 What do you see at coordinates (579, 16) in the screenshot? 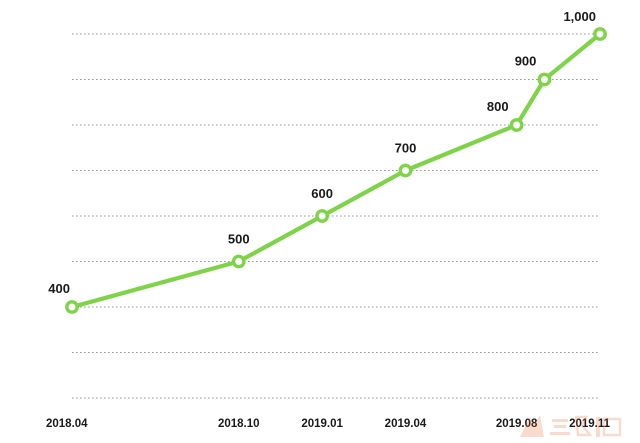
I see `data-label: 1,000` at bounding box center [579, 16].